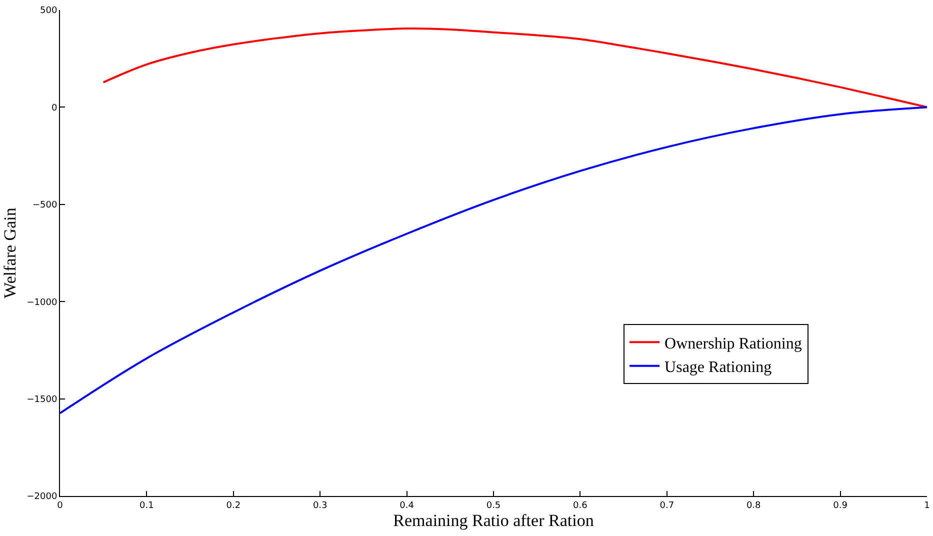 This screenshot has height=536, width=933. Describe the element at coordinates (54, 108) in the screenshot. I see `y-tick-label: 0` at that location.